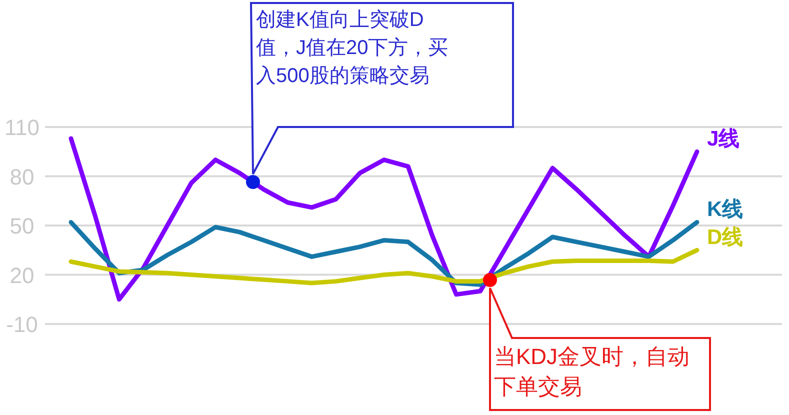  Describe the element at coordinates (592, 372) in the screenshot. I see `text: 当KDJ金叉时，自动下单交易` at that location.